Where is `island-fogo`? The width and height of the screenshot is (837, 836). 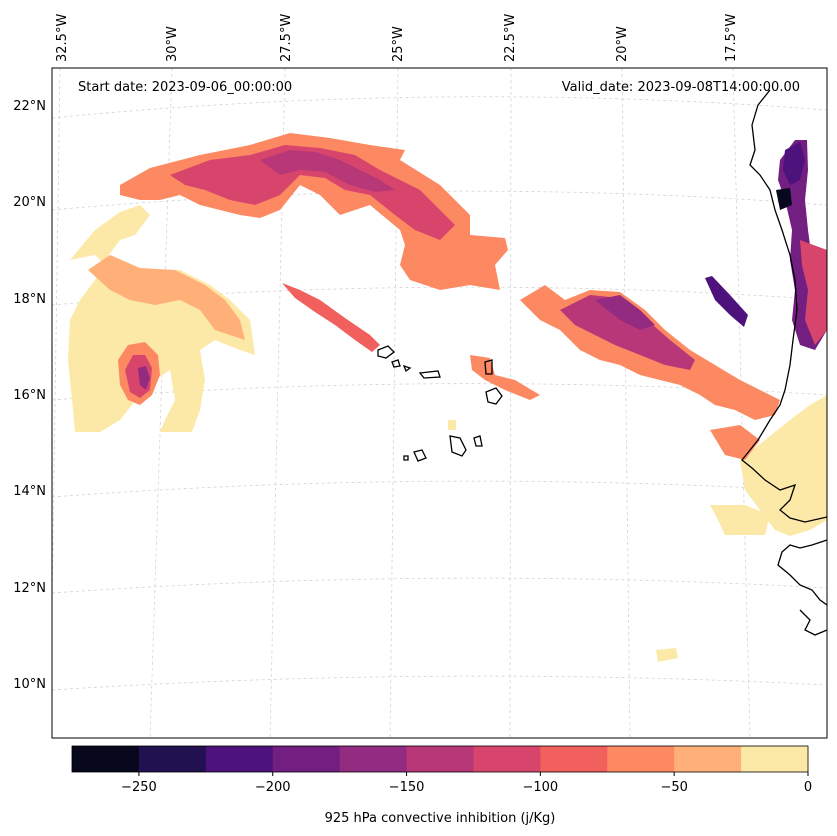 island-fogo is located at coordinates (420, 455).